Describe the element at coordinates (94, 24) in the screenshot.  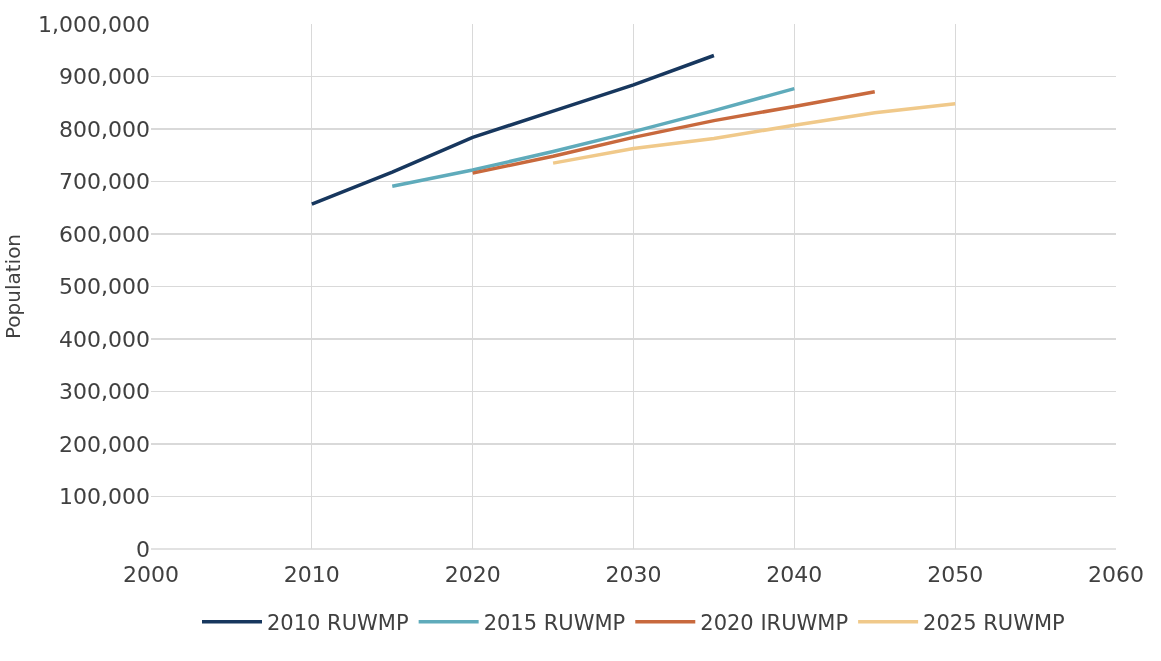
I see `y-tick-label: 1,000,000` at that location.